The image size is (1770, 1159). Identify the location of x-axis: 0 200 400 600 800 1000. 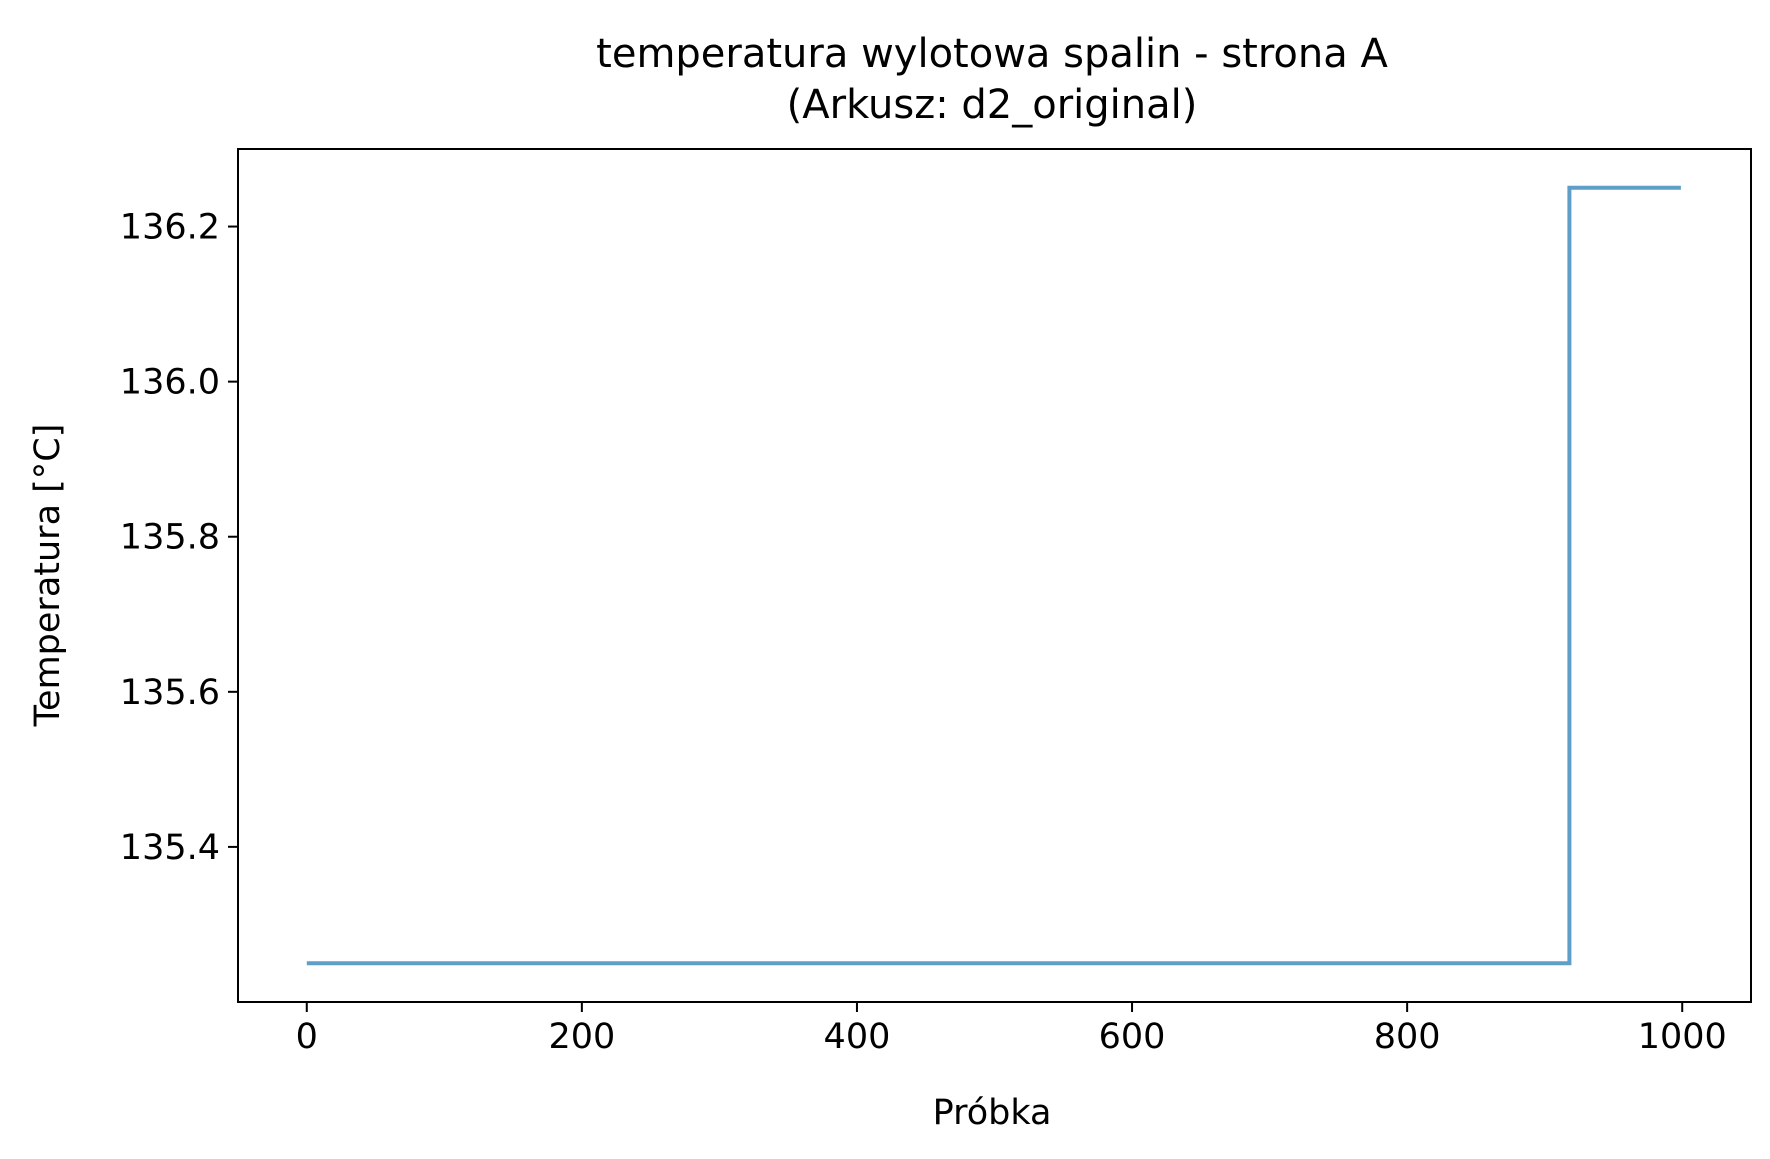
(1011, 1029).